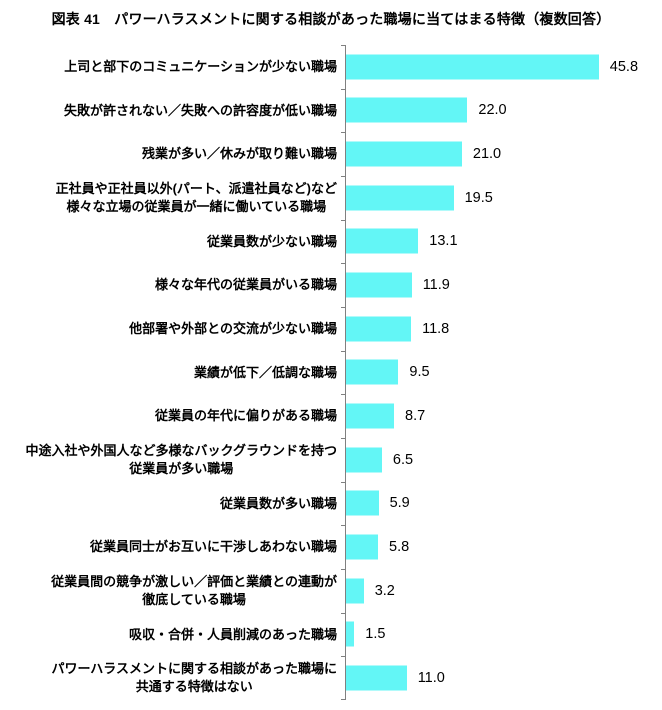 The height and width of the screenshot is (710, 662). I want to click on category-label: 他部署や外部との交流が少ない職場, so click(172, 329).